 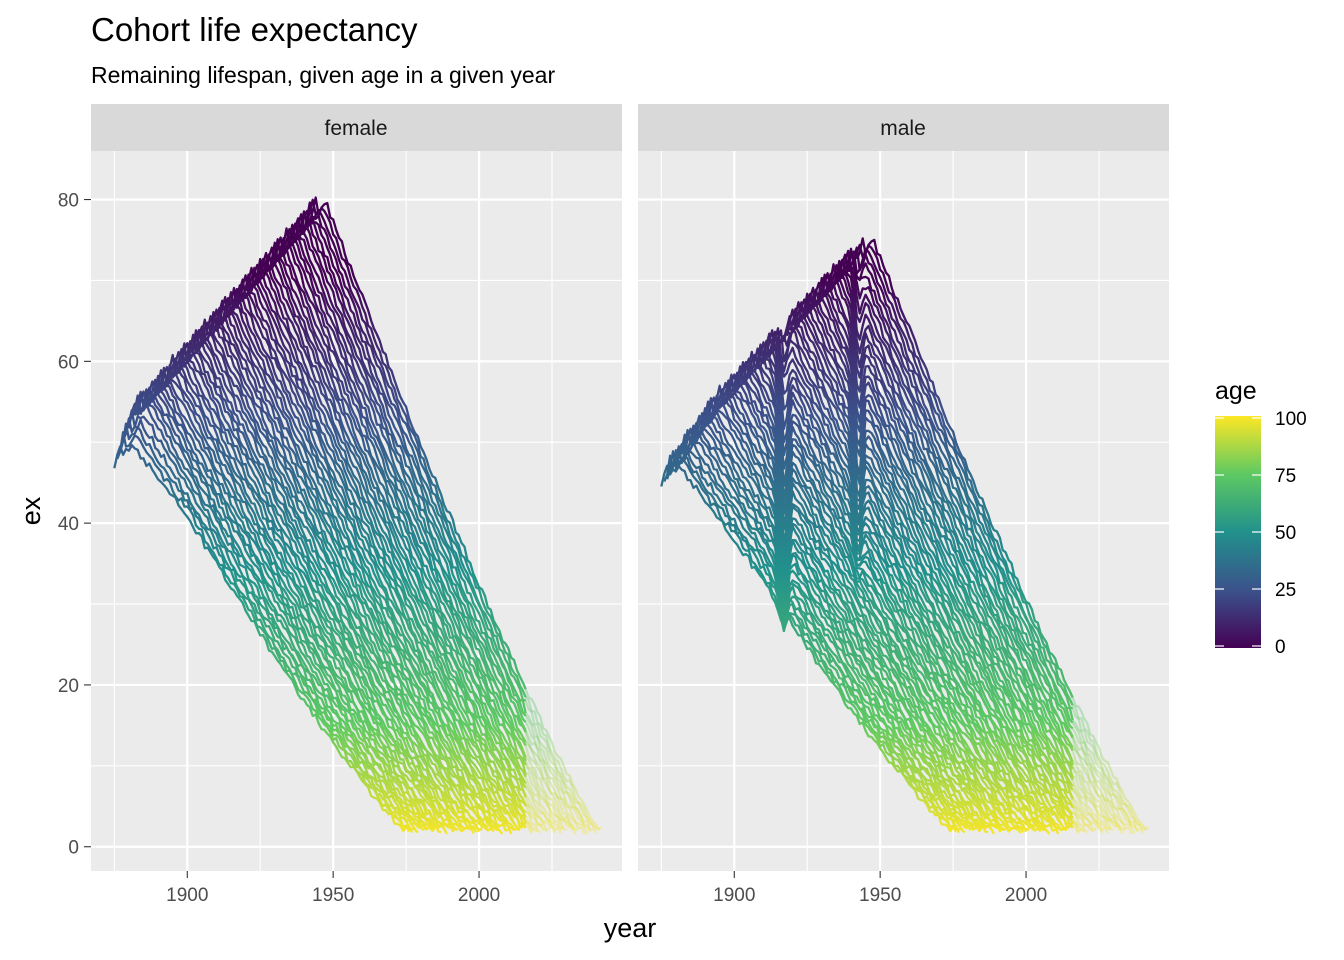 I want to click on cohort-line-male-1904, so click(x=891, y=591).